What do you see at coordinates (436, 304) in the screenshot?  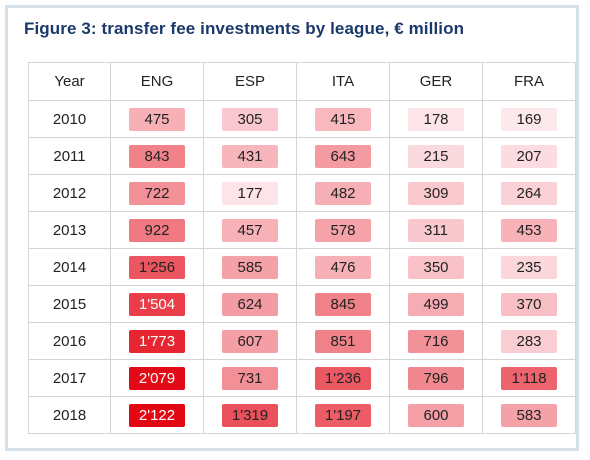 I see `value-pill: 499` at bounding box center [436, 304].